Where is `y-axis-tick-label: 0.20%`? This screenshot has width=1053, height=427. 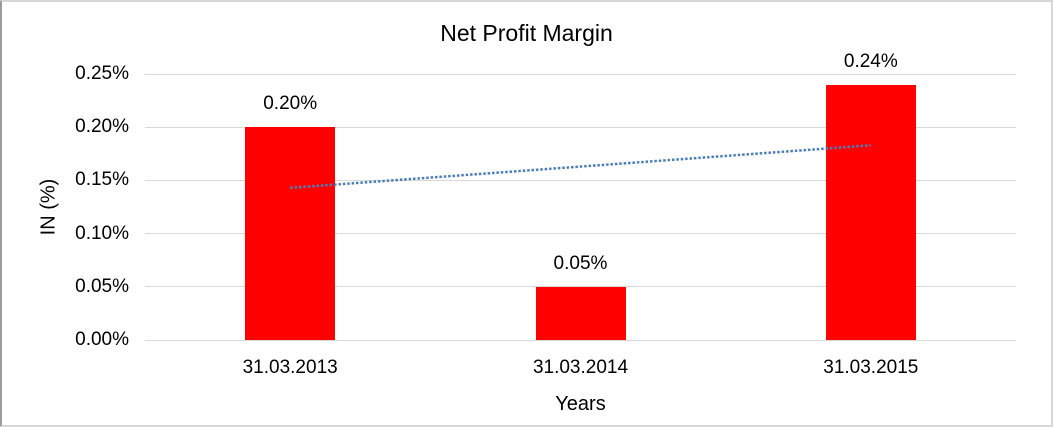 y-axis-tick-label: 0.20% is located at coordinates (102, 127).